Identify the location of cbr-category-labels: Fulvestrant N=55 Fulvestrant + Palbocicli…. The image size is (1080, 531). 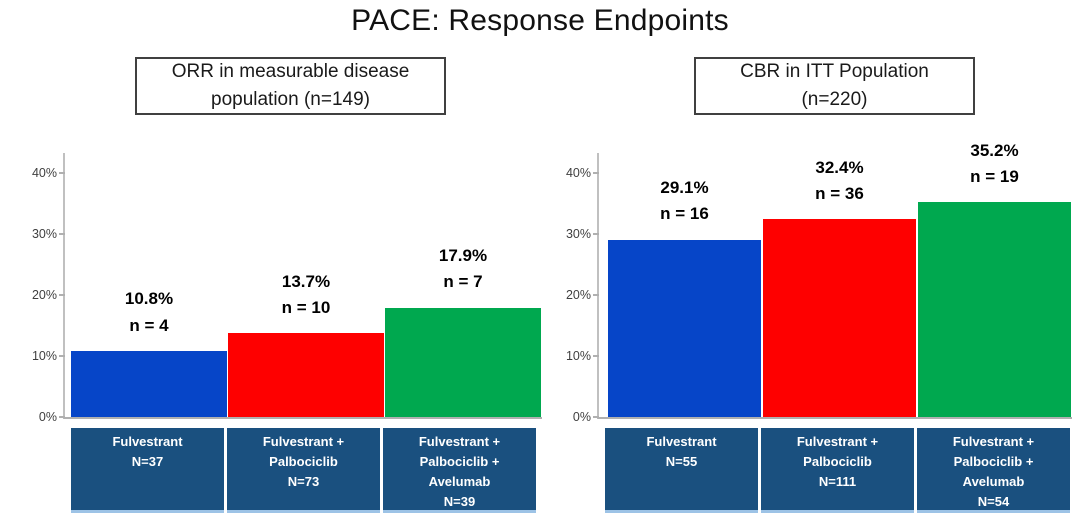
(837, 470).